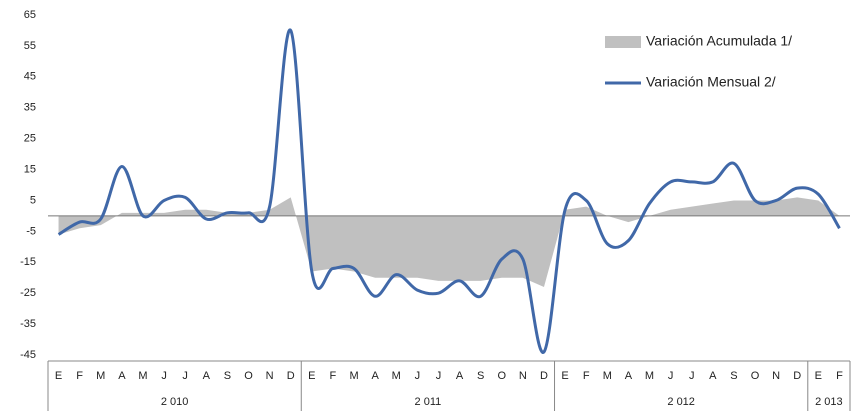 The height and width of the screenshot is (416, 862). I want to click on y-tick-label: 65, so click(30, 15).